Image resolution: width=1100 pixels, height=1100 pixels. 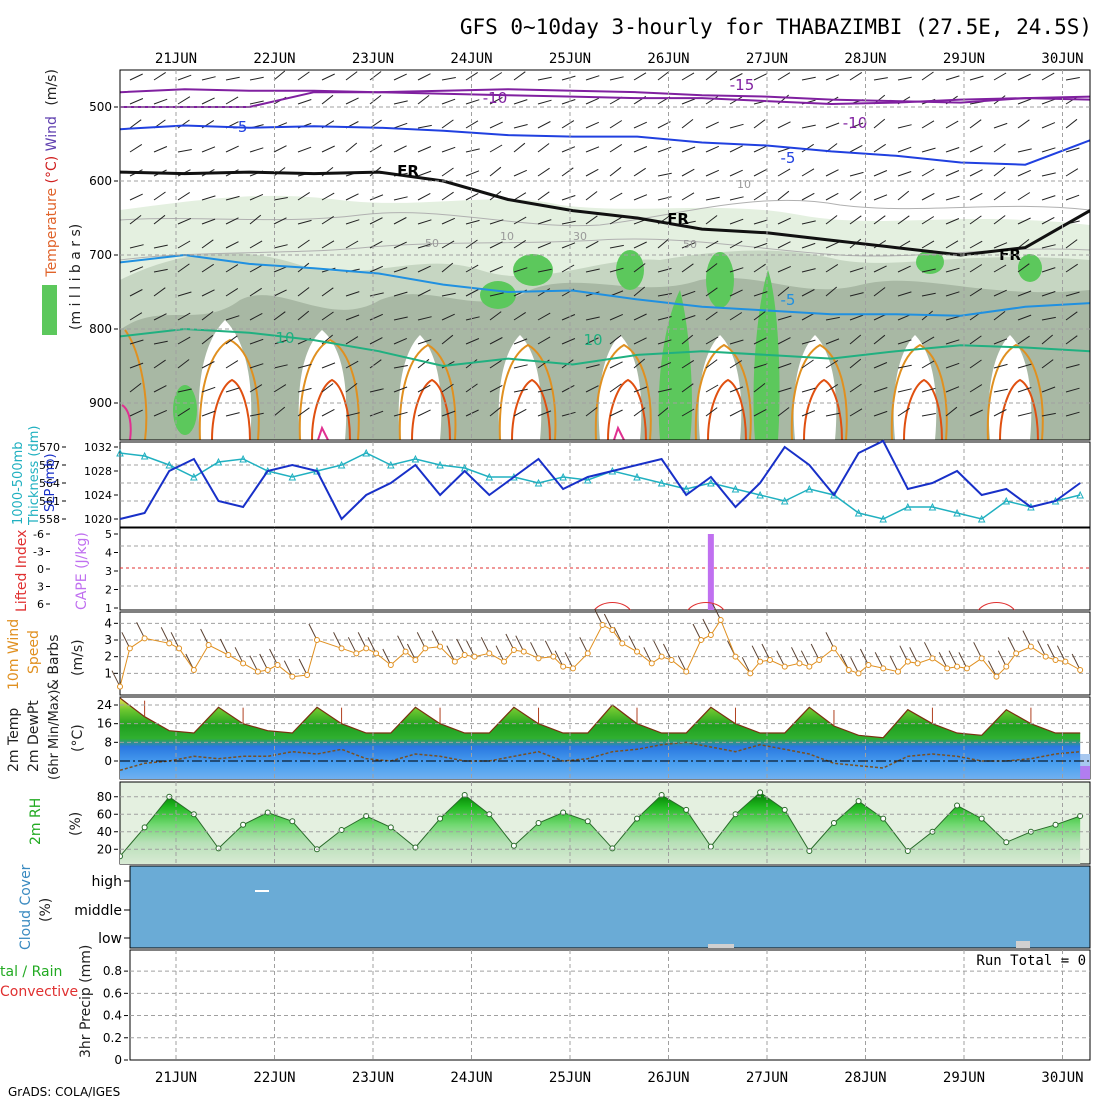 What do you see at coordinates (86, 1001) in the screenshot?
I see `precip-ylabel-right: 3hr Precip (mm)` at bounding box center [86, 1001].